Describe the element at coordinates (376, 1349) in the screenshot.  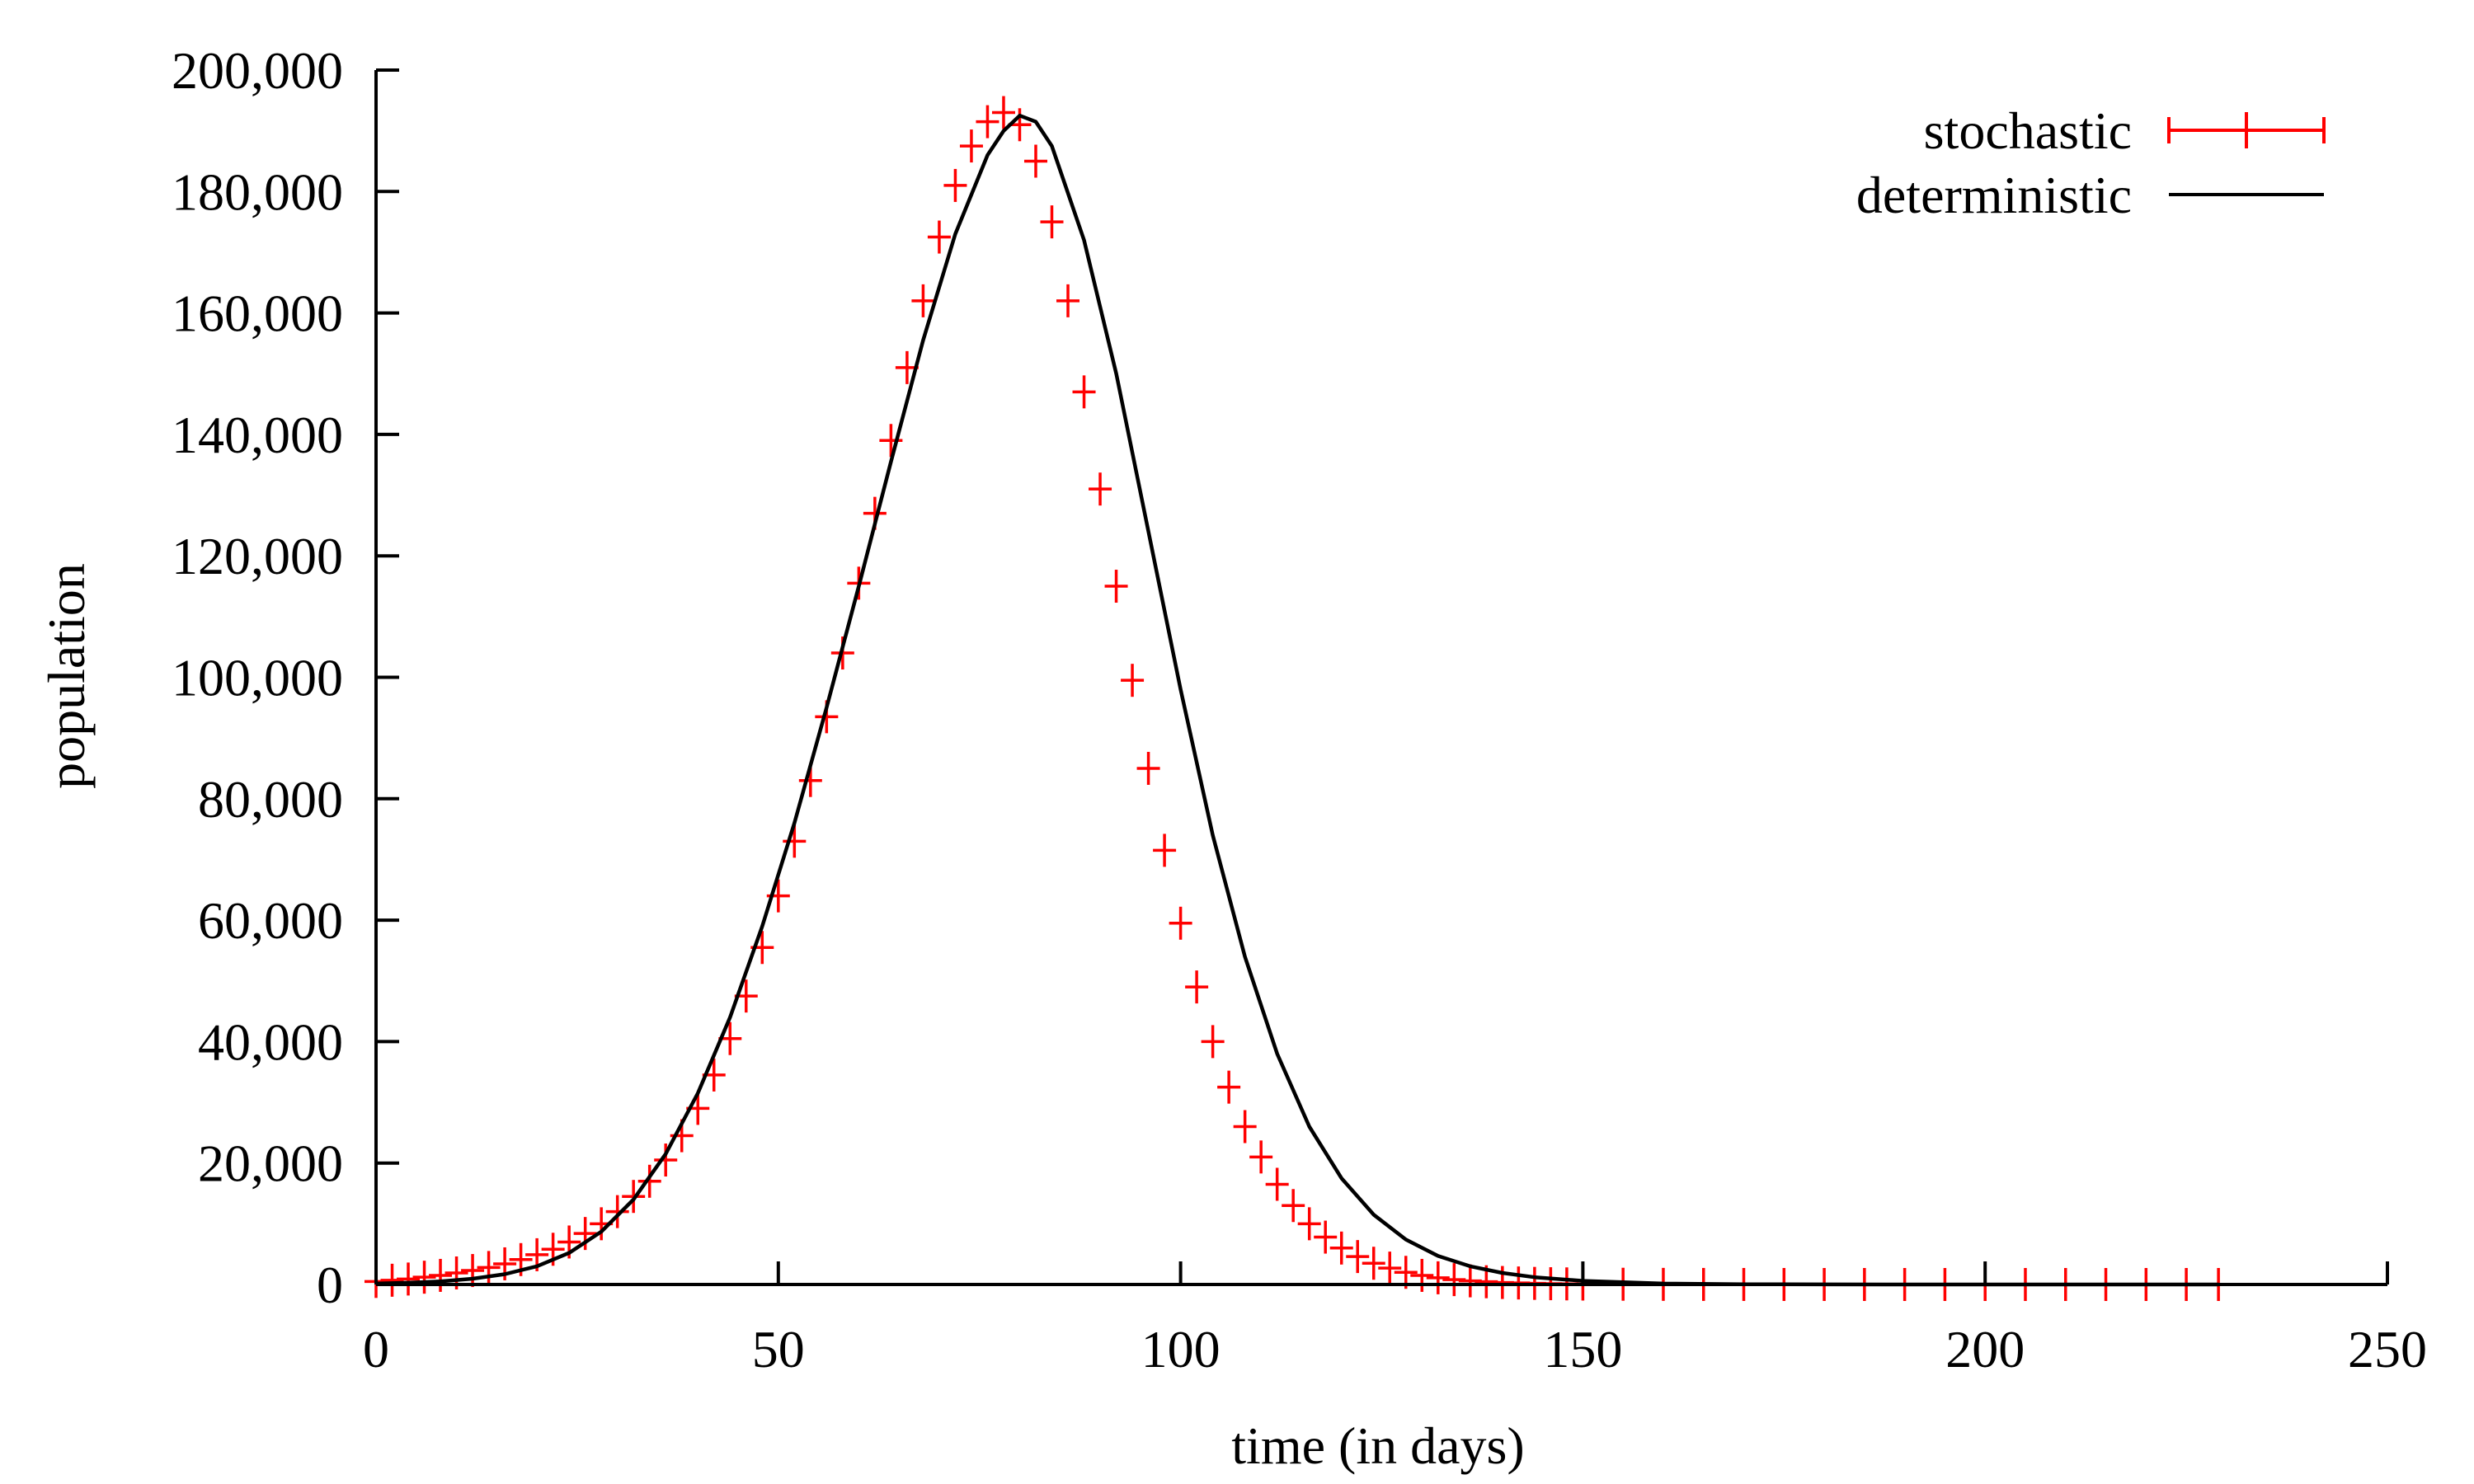
I see `x-tick-label: 0` at that location.